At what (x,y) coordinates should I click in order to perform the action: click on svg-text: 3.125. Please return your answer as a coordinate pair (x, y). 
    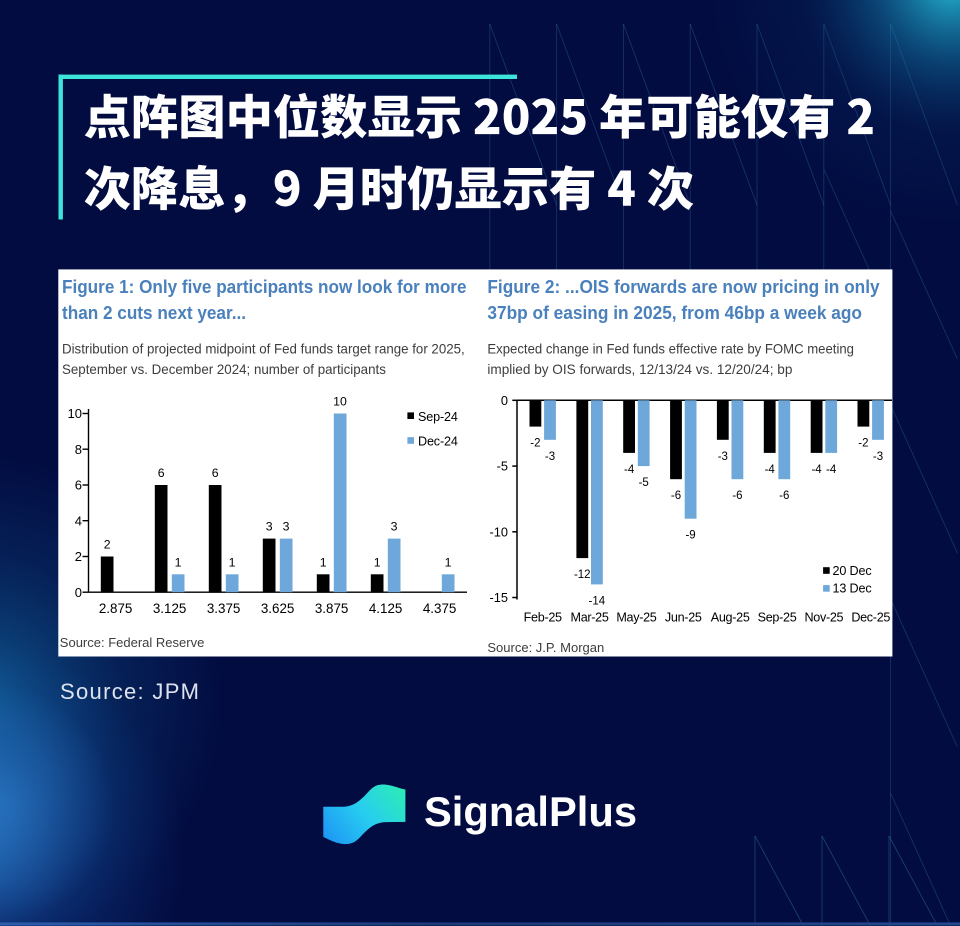
    Looking at the image, I should click on (170, 608).